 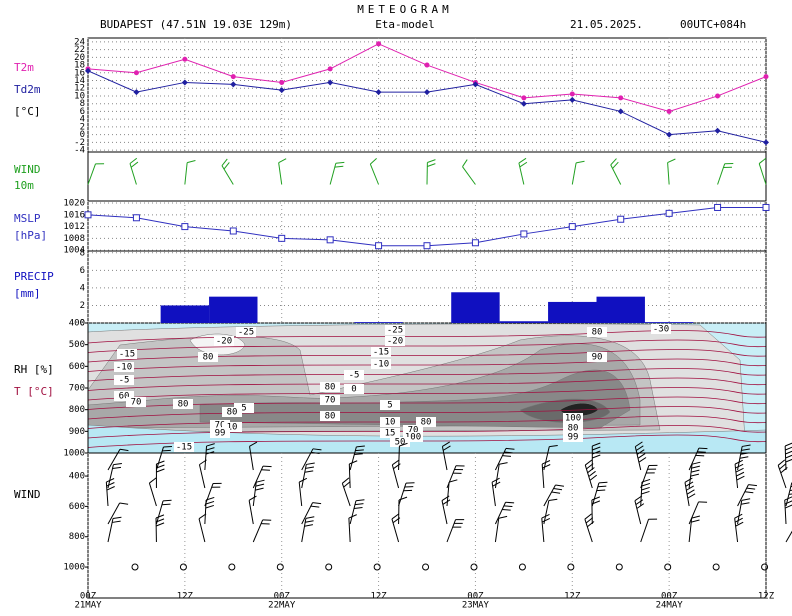 What do you see at coordinates (136, 403) in the screenshot?
I see `contour-label: 70` at bounding box center [136, 403].